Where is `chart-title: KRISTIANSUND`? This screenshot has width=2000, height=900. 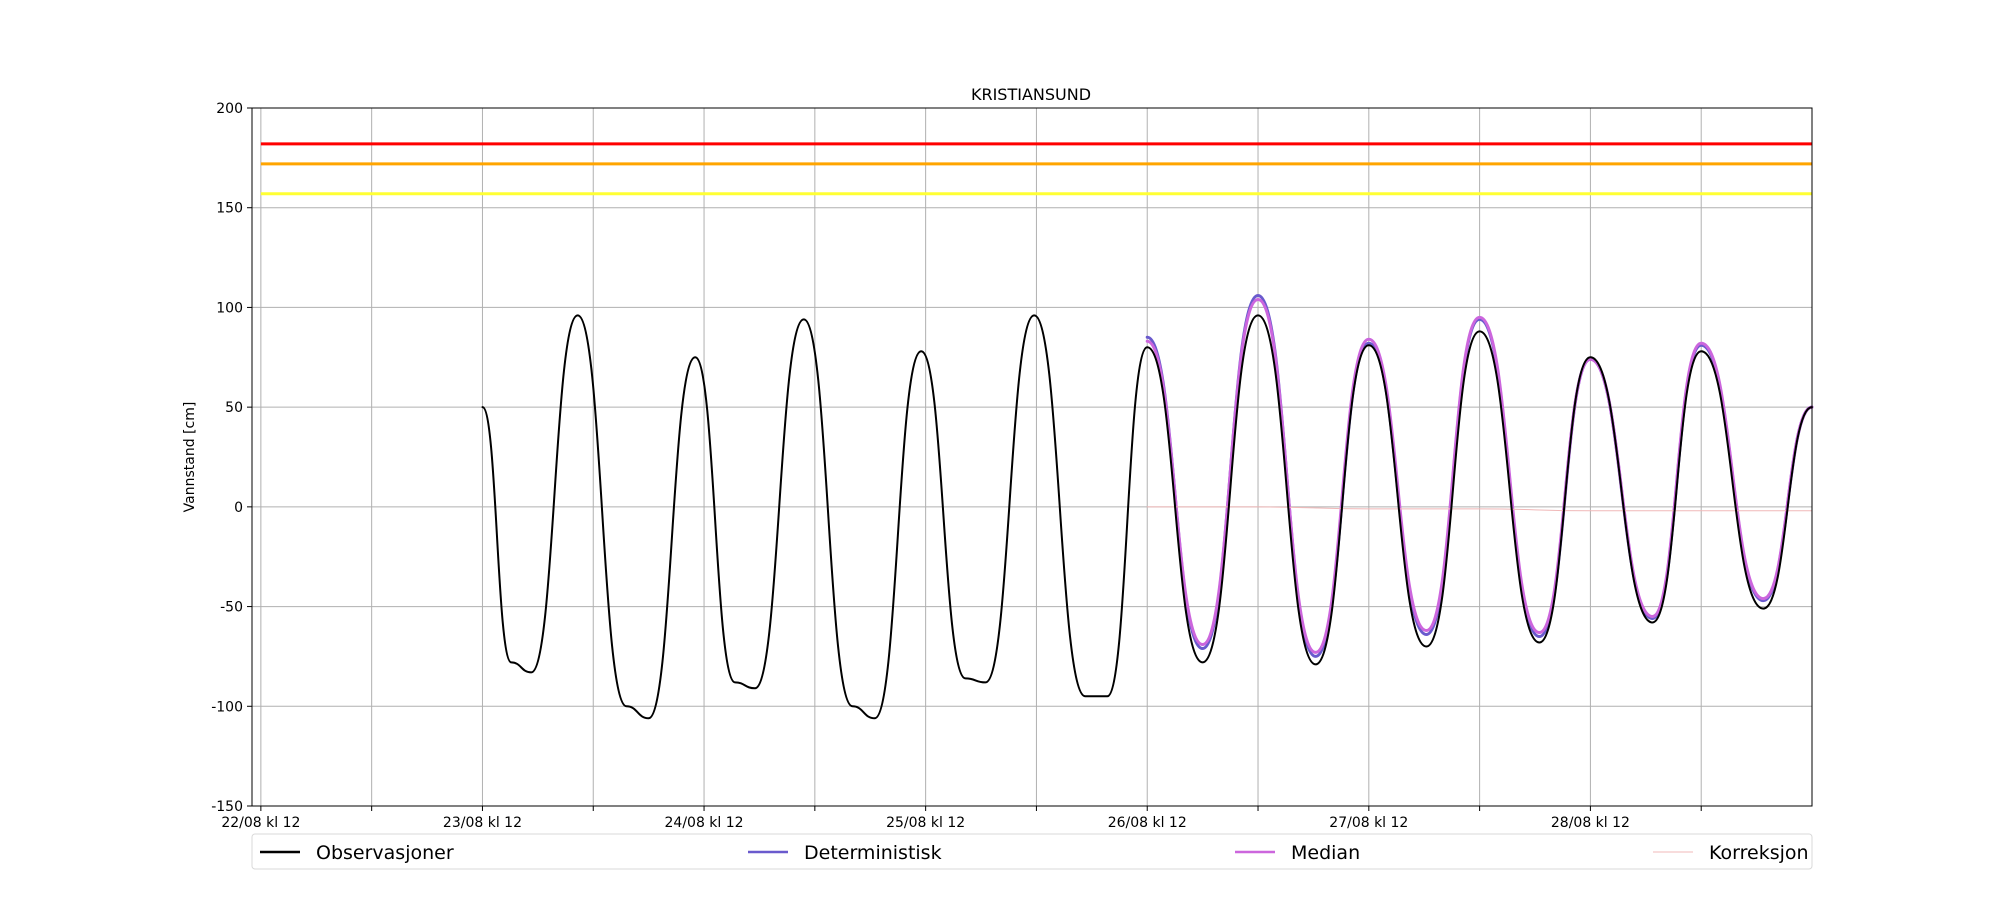
chart-title: KRISTIANSUND is located at coordinates (1031, 94).